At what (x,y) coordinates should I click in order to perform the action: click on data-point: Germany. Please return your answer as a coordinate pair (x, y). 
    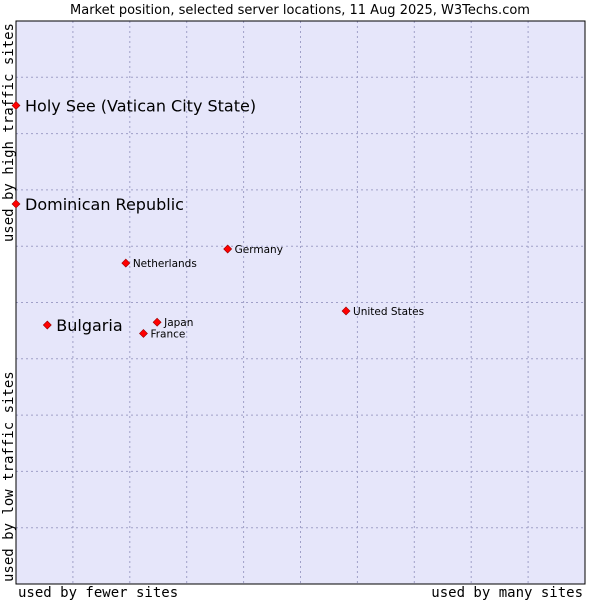
    Looking at the image, I should click on (253, 250).